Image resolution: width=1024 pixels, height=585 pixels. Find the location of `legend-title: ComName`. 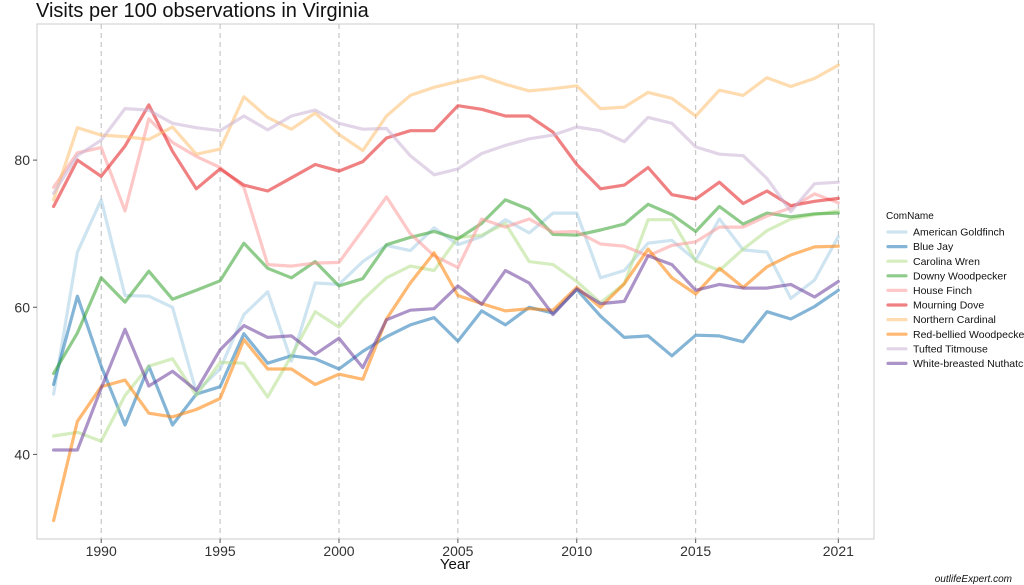

legend-title: ComName is located at coordinates (910, 216).